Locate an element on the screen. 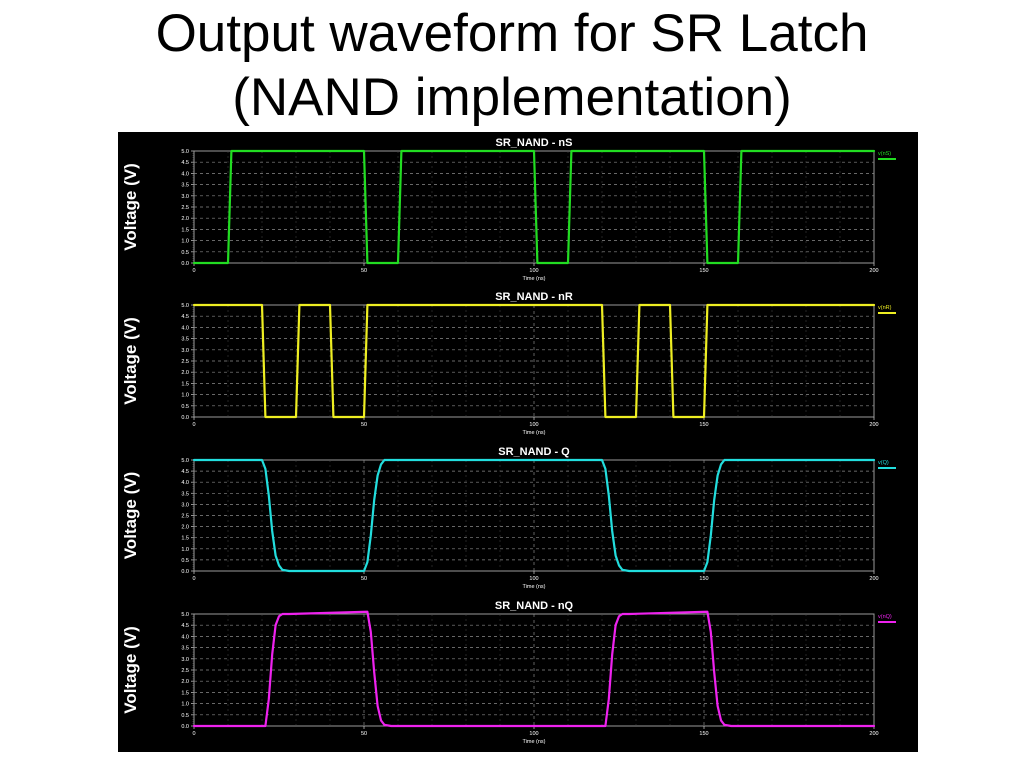 This screenshot has height=768, width=1024. legend-label: v(Q) is located at coordinates (883, 463).